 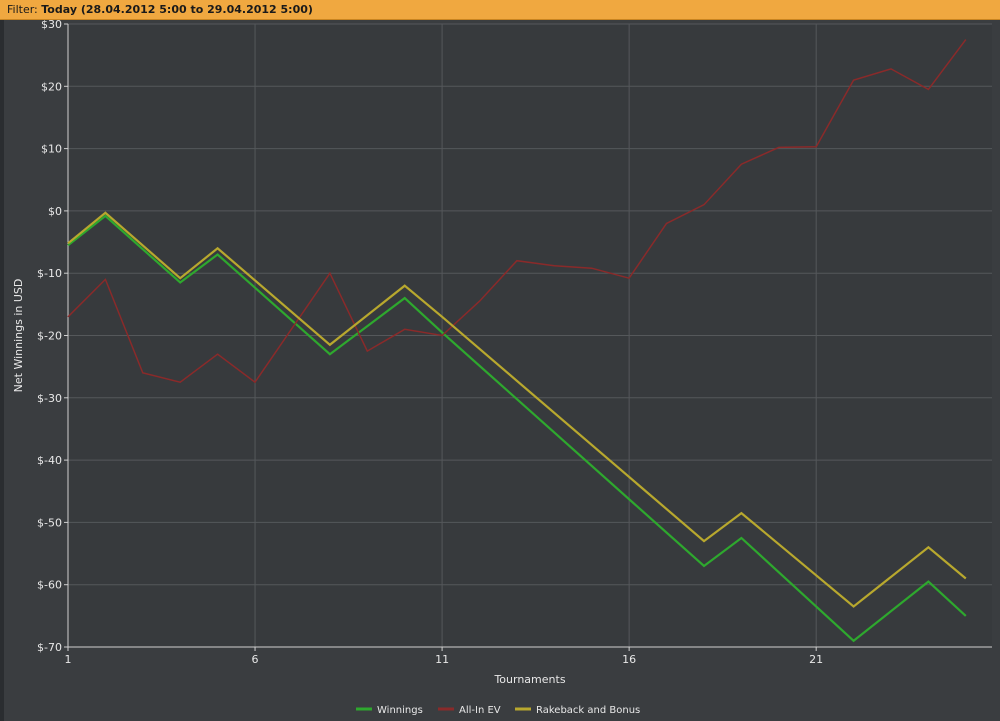 I want to click on legend-item-all-in-ev: All-In EV, so click(x=469, y=710).